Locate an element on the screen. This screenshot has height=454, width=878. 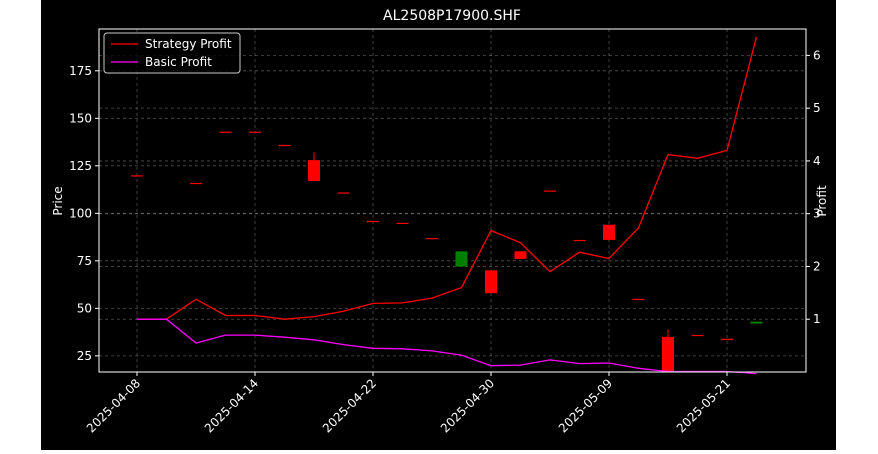
y-tick-label-left: 125 is located at coordinates (80, 166).